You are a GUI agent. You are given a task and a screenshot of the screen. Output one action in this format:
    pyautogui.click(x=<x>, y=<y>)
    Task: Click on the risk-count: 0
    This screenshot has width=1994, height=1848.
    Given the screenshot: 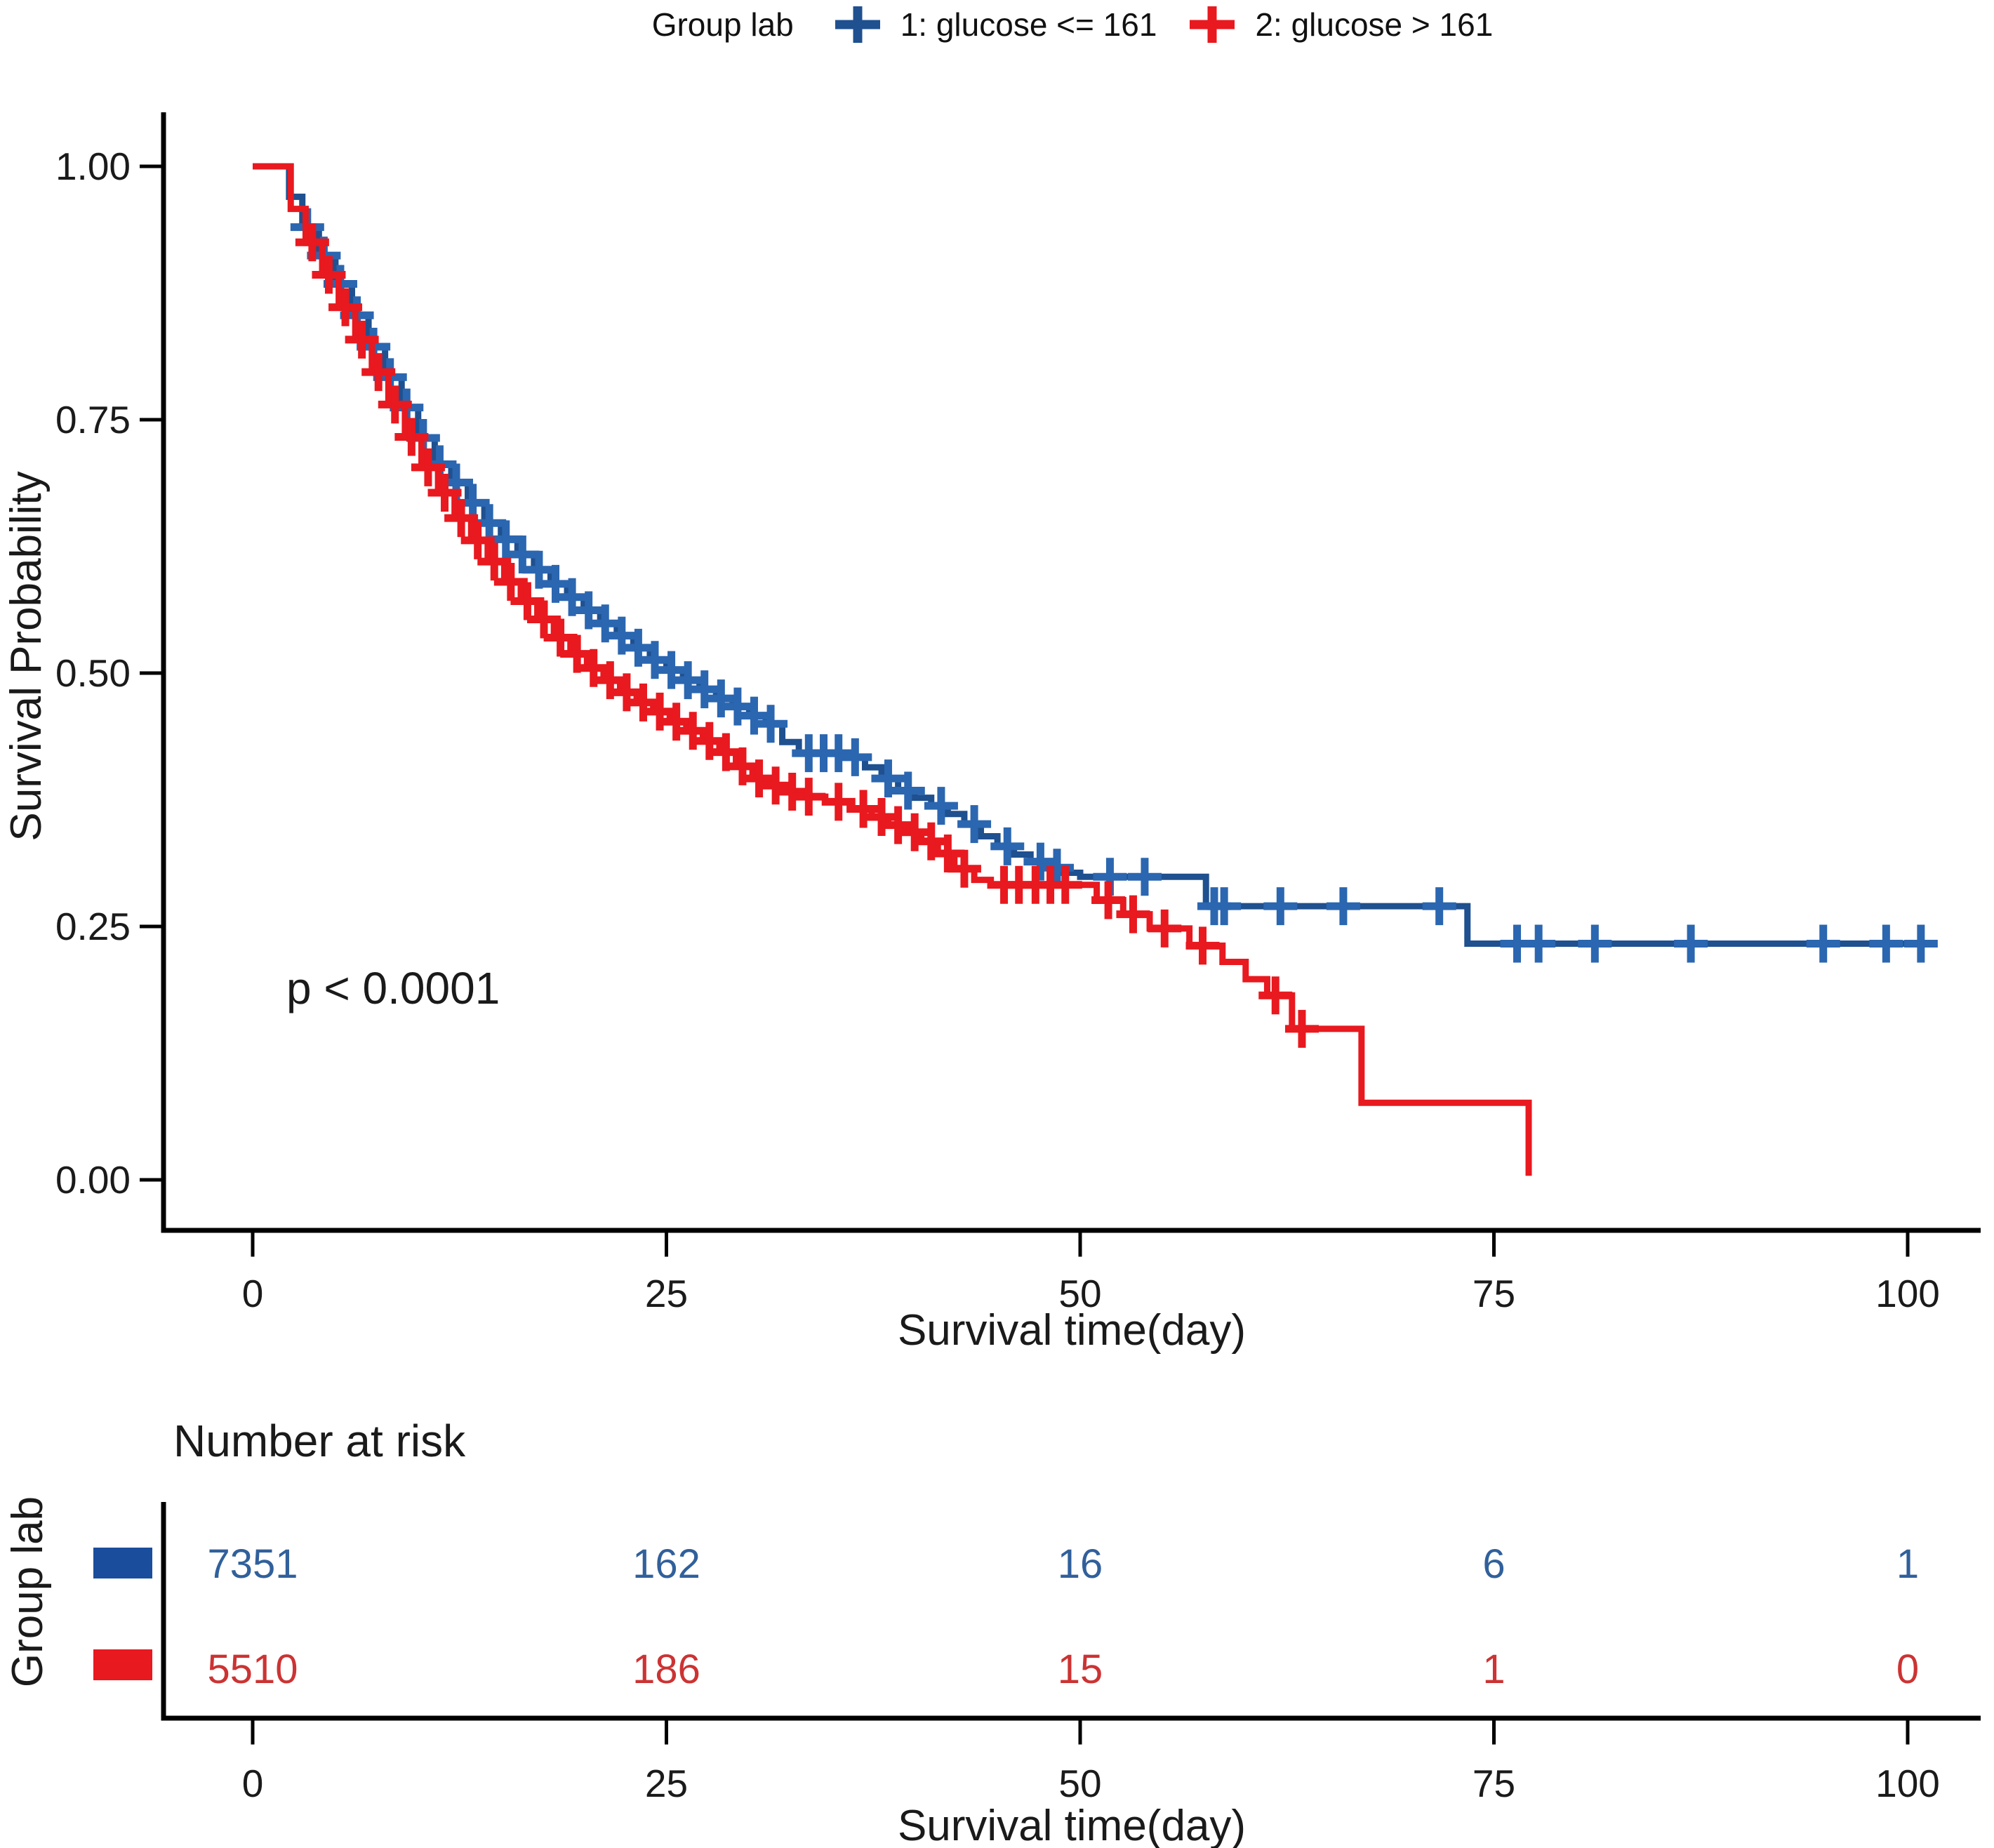 What is the action you would take?
    pyautogui.click(x=1908, y=1669)
    